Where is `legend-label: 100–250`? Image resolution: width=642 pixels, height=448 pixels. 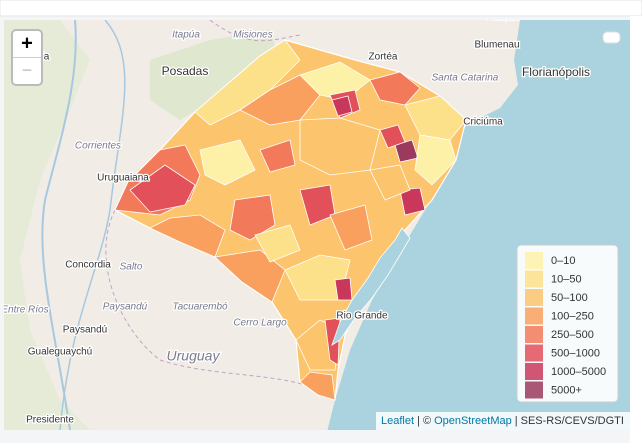 legend-label: 100–250 is located at coordinates (572, 316).